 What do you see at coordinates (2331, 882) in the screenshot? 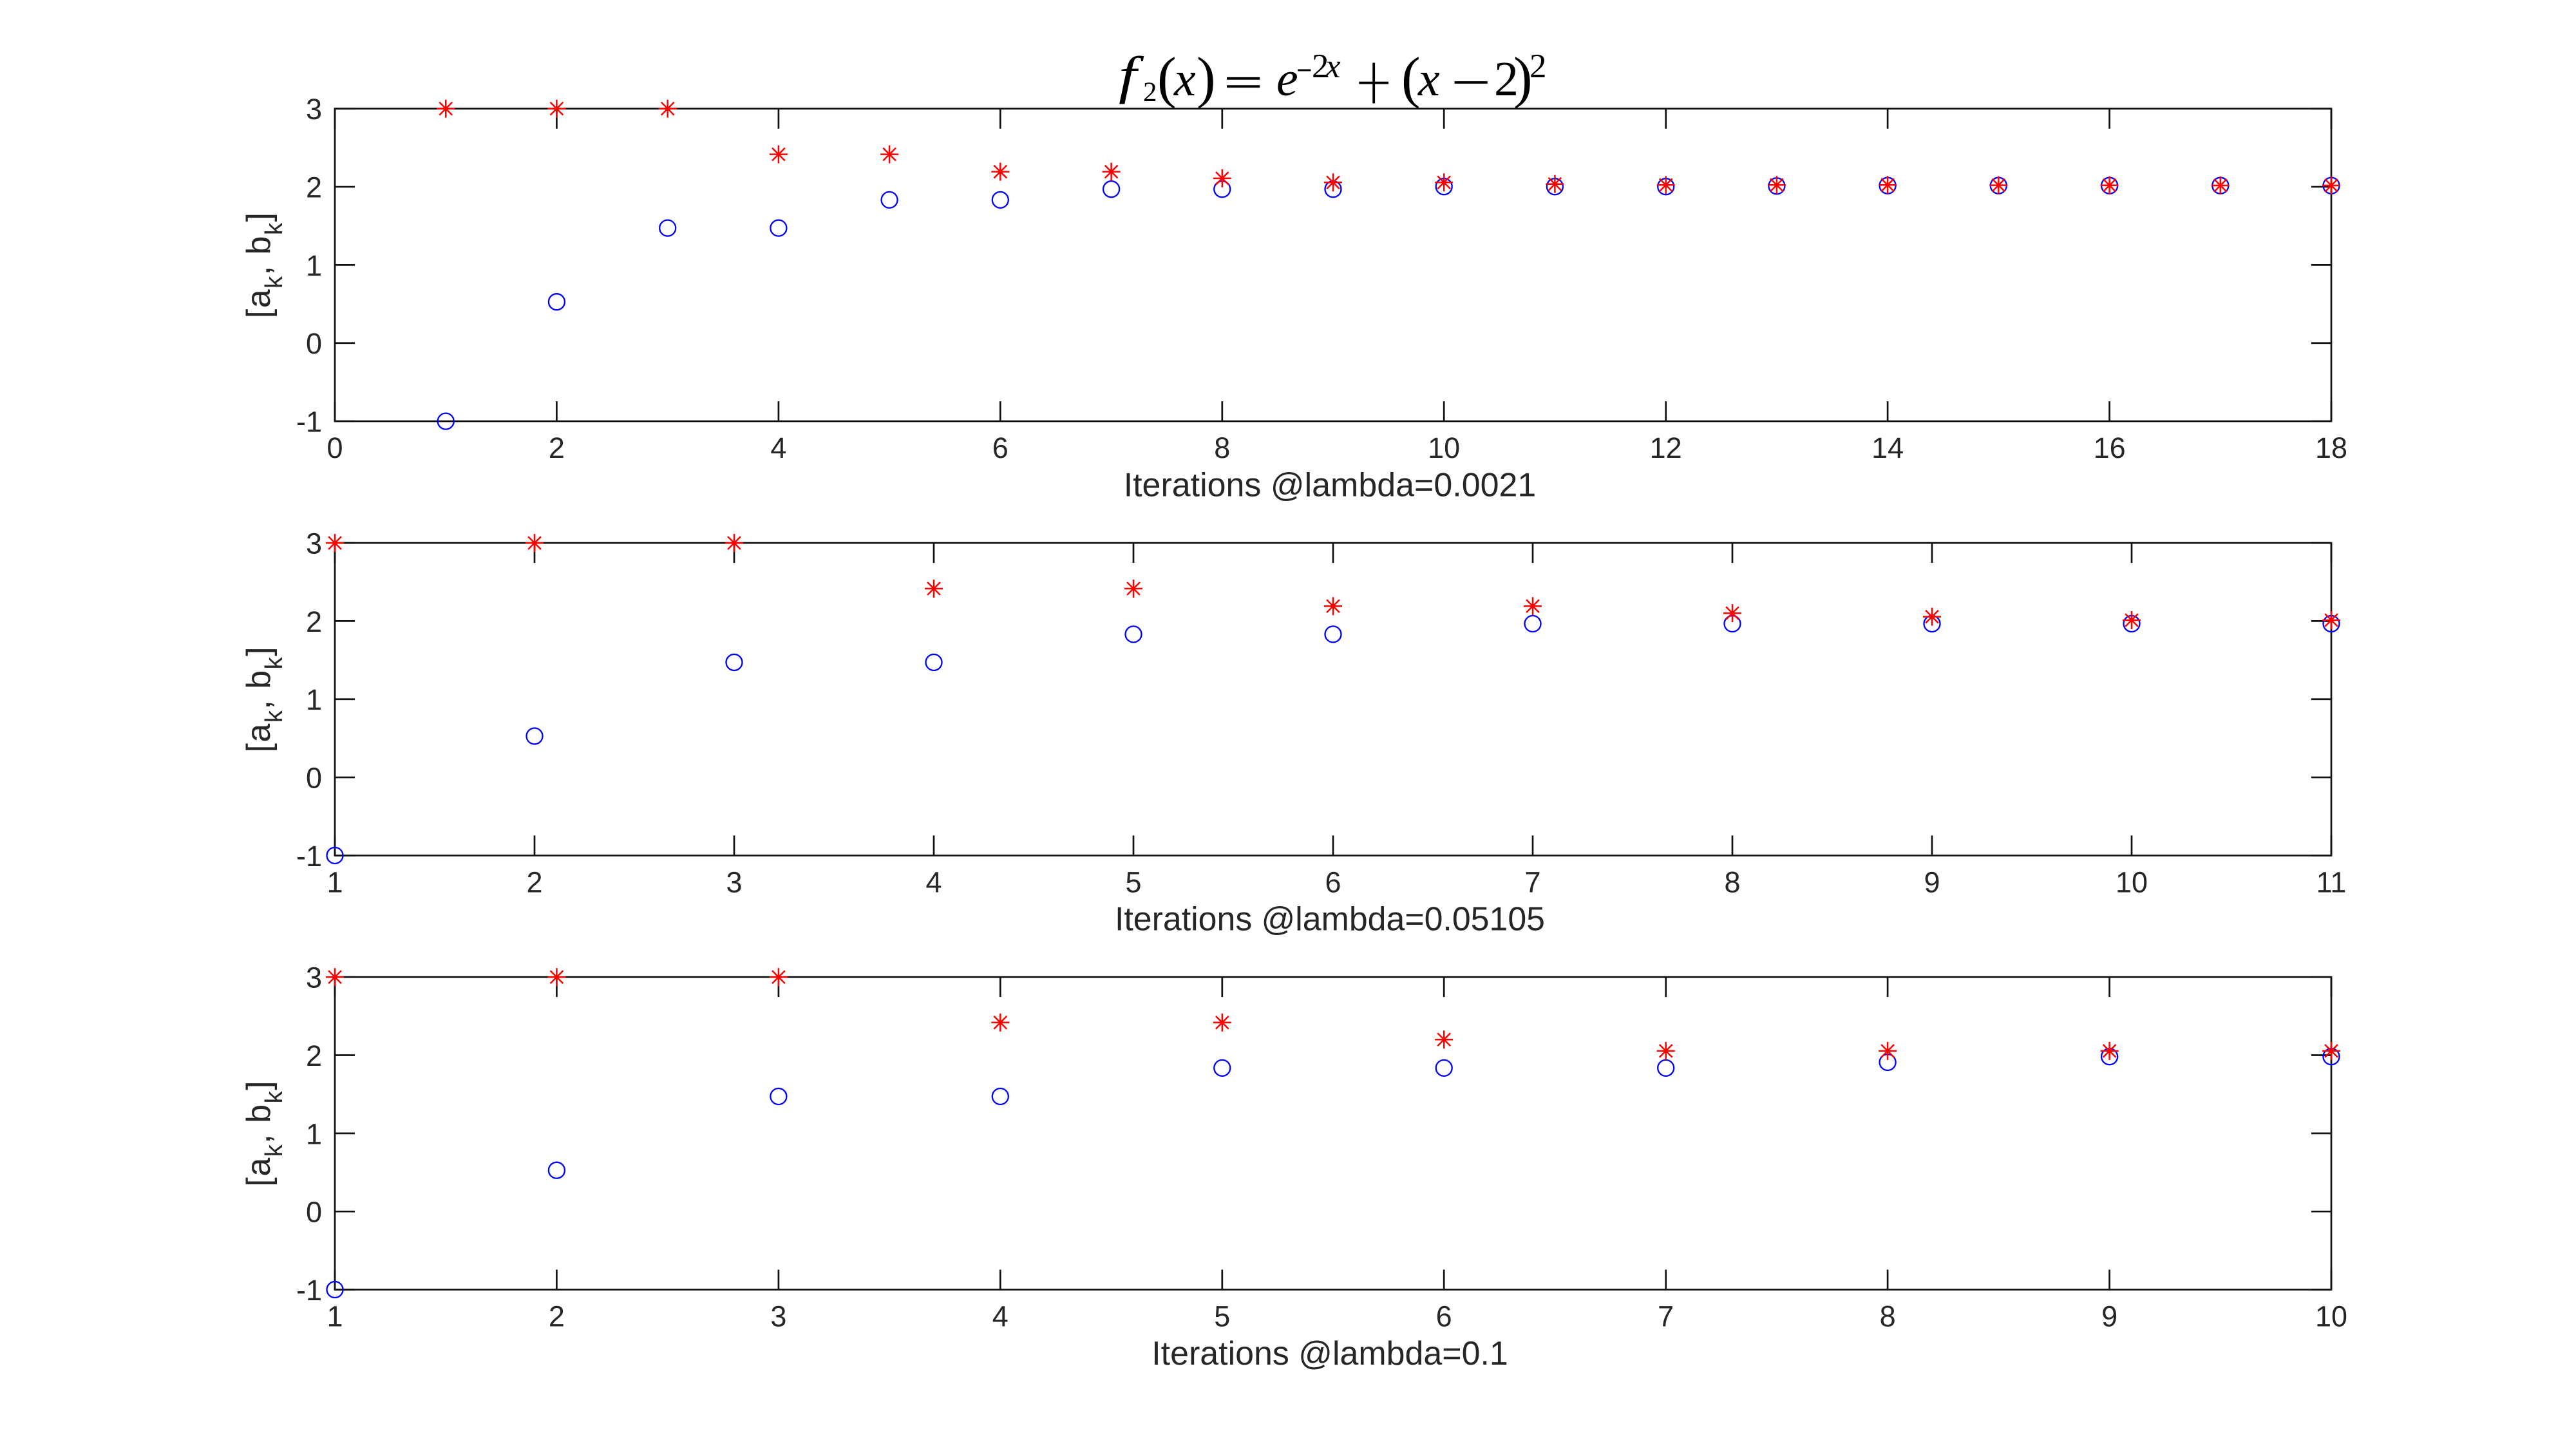
I see `svg-text: 11` at bounding box center [2331, 882].